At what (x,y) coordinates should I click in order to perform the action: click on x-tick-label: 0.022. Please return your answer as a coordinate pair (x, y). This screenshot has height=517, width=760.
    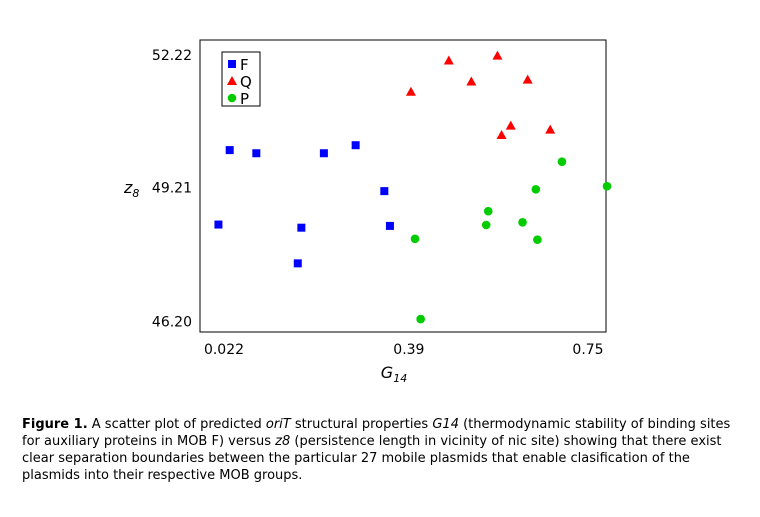
    Looking at the image, I should click on (224, 350).